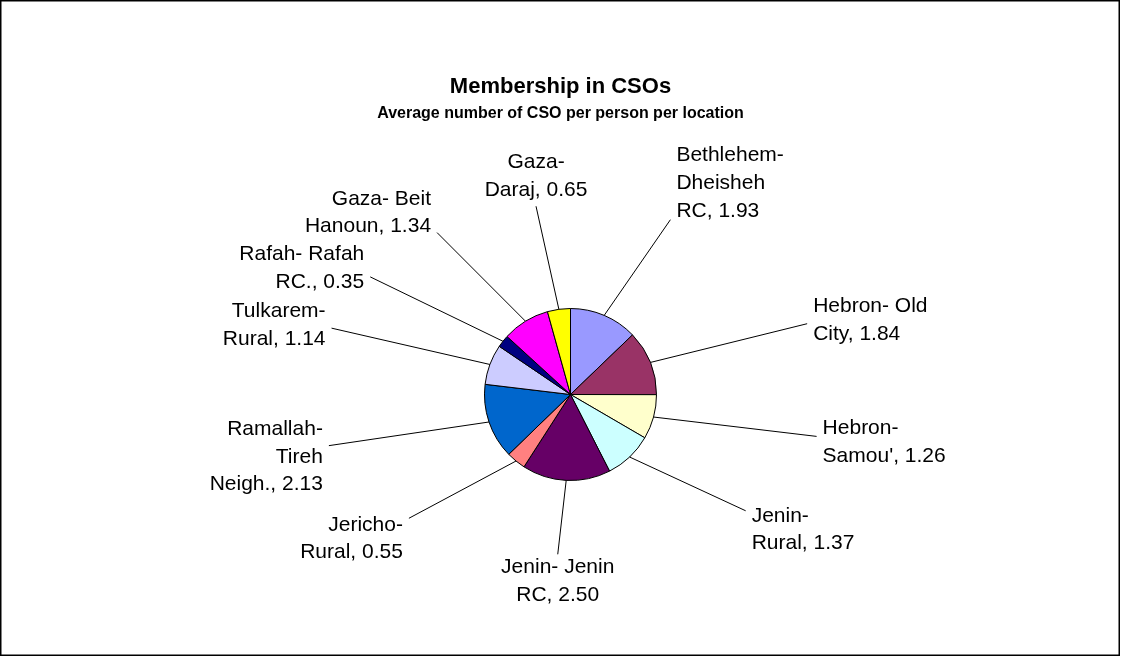  What do you see at coordinates (803, 528) in the screenshot?
I see `slice-label: Jenin- Rural, 1.37` at bounding box center [803, 528].